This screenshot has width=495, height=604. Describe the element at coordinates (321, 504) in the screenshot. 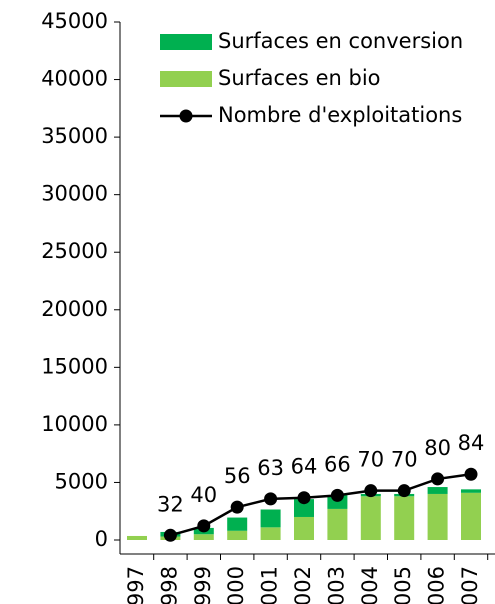

I see `line` at that location.